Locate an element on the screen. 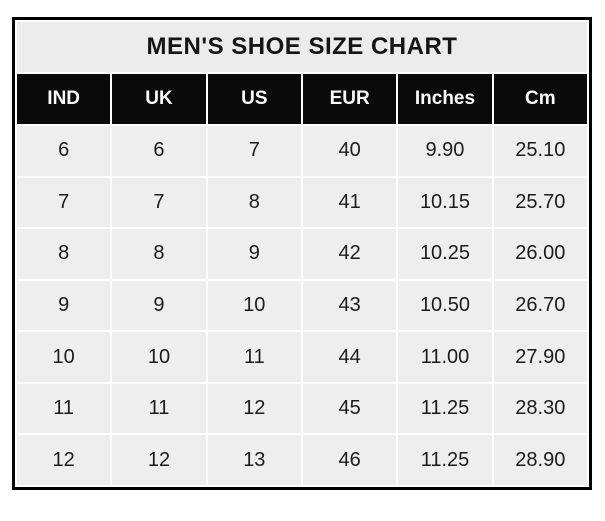 The width and height of the screenshot is (605, 521). cell-uk: 11 is located at coordinates (159, 408).